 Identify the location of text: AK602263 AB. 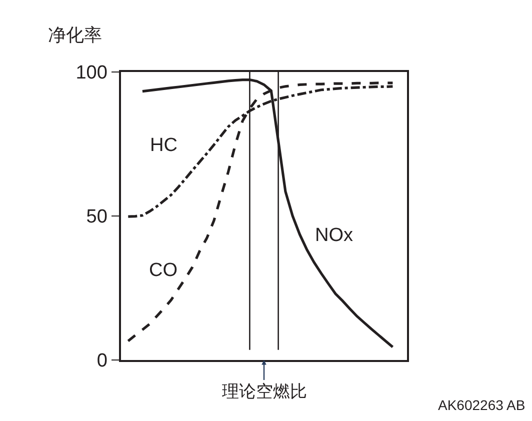
(482, 405).